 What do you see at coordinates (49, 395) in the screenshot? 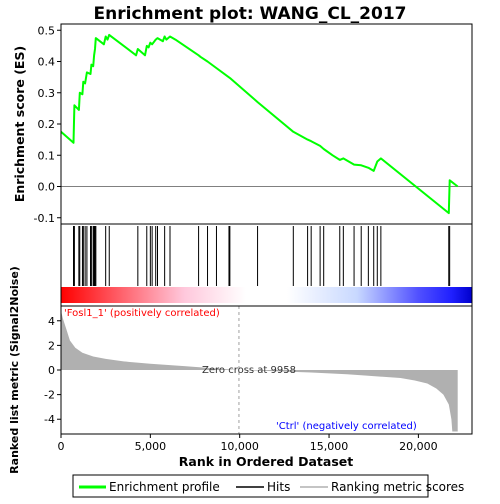
I see `metric-y-tick-label: -2` at bounding box center [49, 395].